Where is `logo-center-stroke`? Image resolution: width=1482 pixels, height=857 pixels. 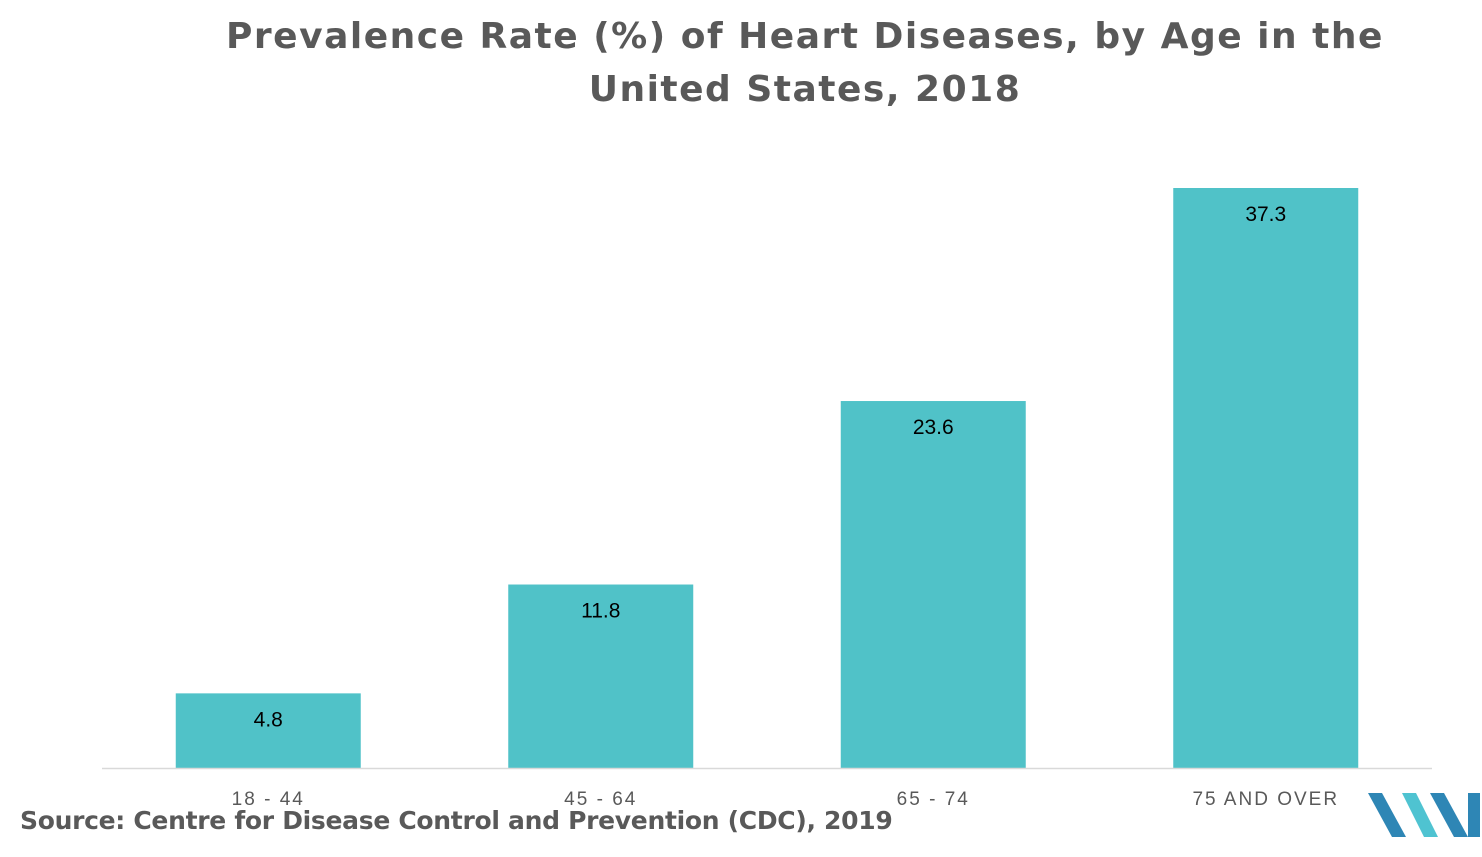 logo-center-stroke is located at coordinates (1420, 815).